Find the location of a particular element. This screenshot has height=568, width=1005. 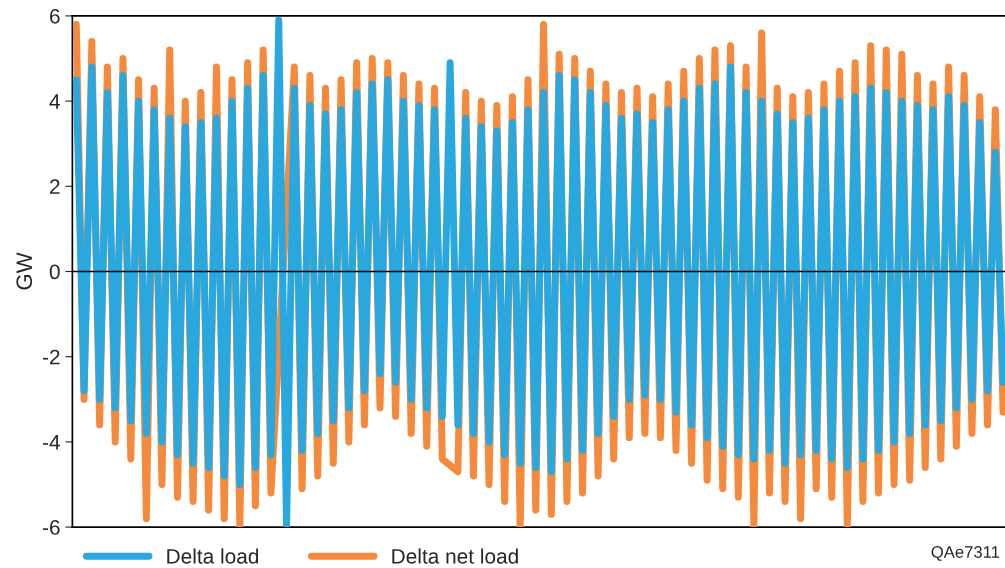

text: QAe7311 is located at coordinates (965, 553).